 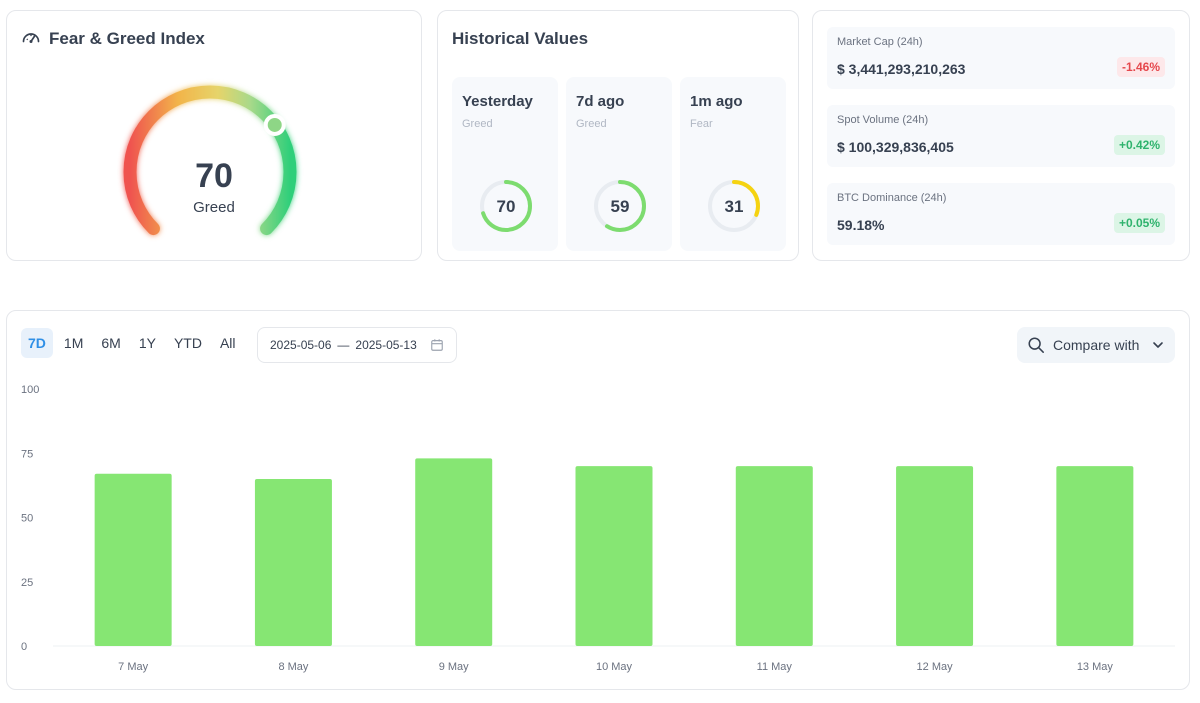 What do you see at coordinates (274, 124) in the screenshot?
I see `gauge-marker` at bounding box center [274, 124].